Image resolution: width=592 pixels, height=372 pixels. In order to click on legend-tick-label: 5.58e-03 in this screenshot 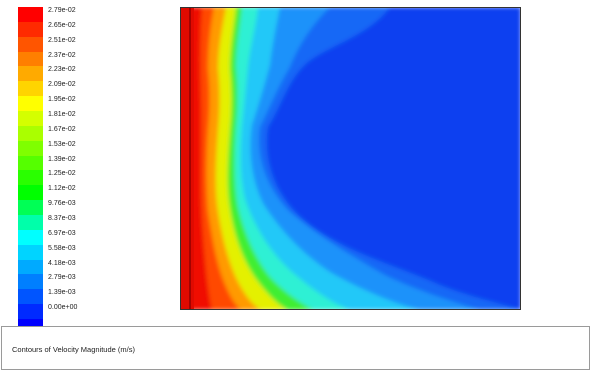, I will do `click(62, 248)`.